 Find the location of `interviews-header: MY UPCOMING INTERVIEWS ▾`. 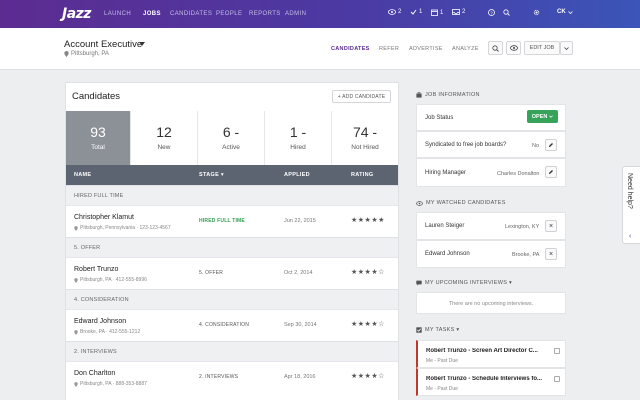

interviews-header: MY UPCOMING INTERVIEWS ▾ is located at coordinates (464, 283).